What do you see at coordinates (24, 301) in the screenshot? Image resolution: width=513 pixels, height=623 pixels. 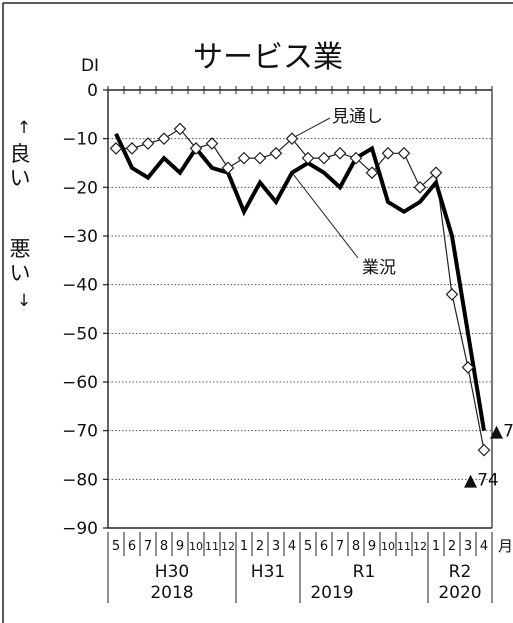 I see `bad-arrow: ↓` at bounding box center [24, 301].